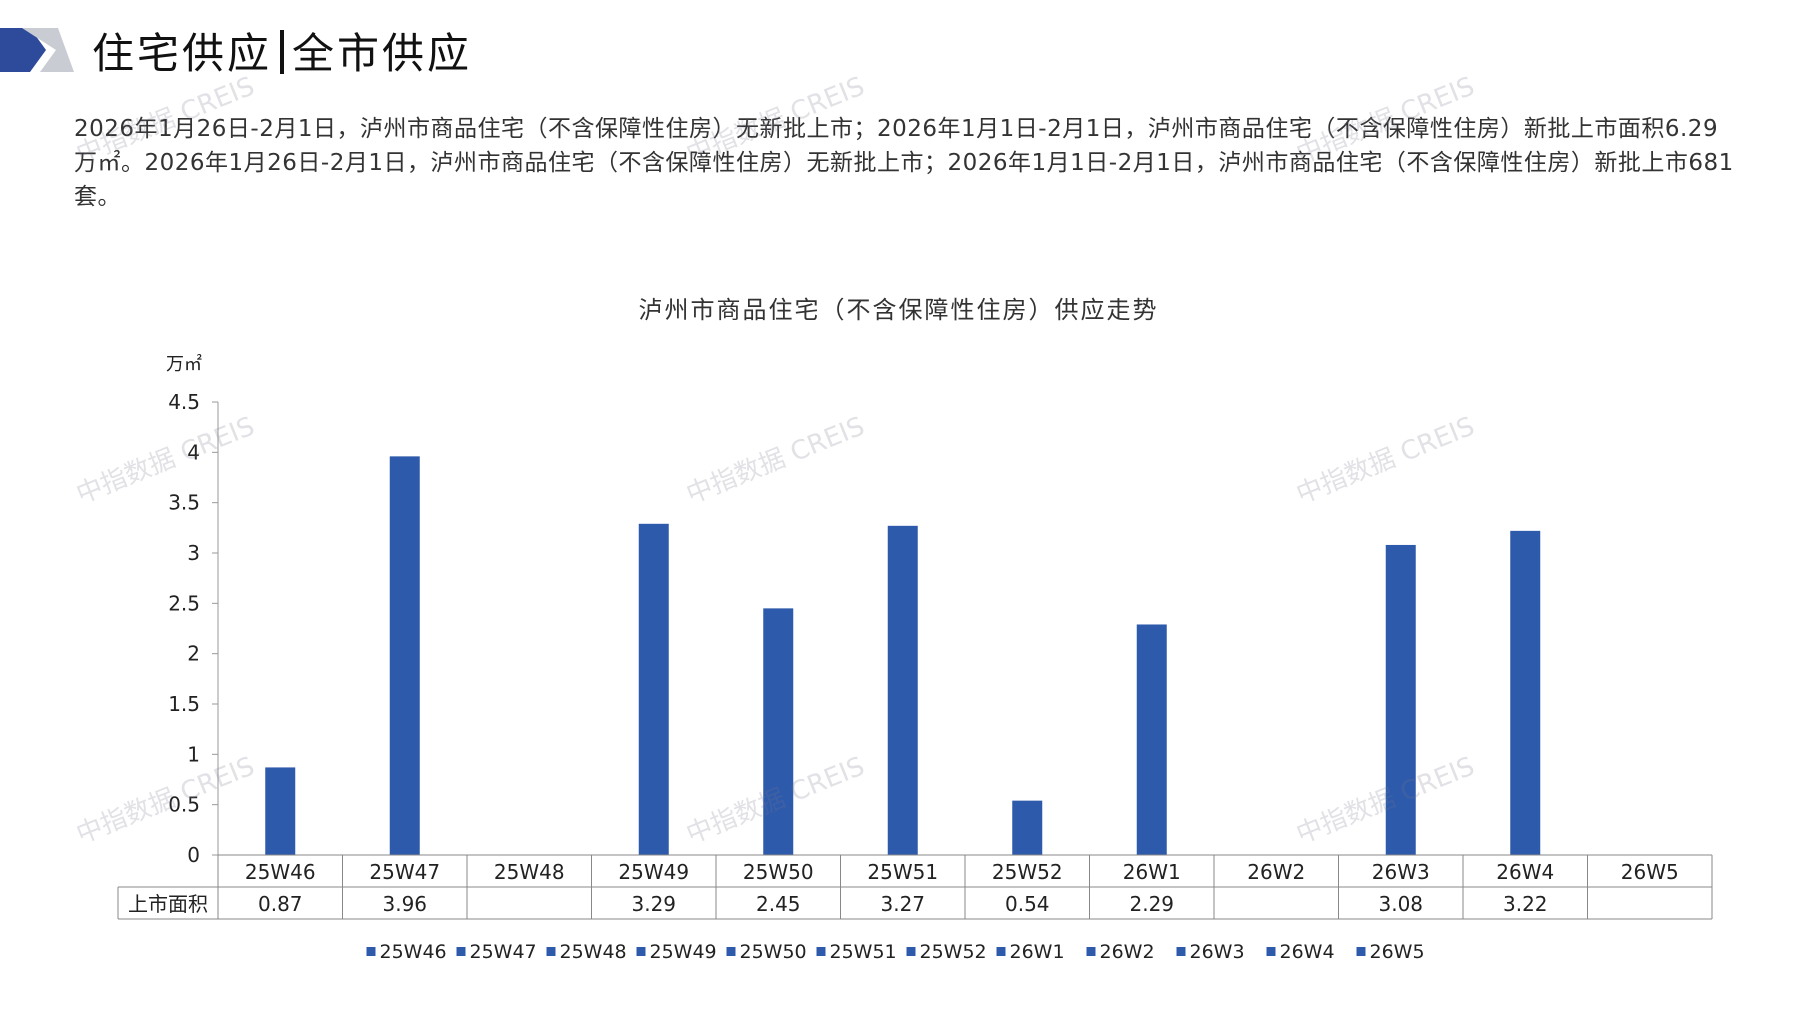  I want to click on bar-26W3, so click(1400, 699).